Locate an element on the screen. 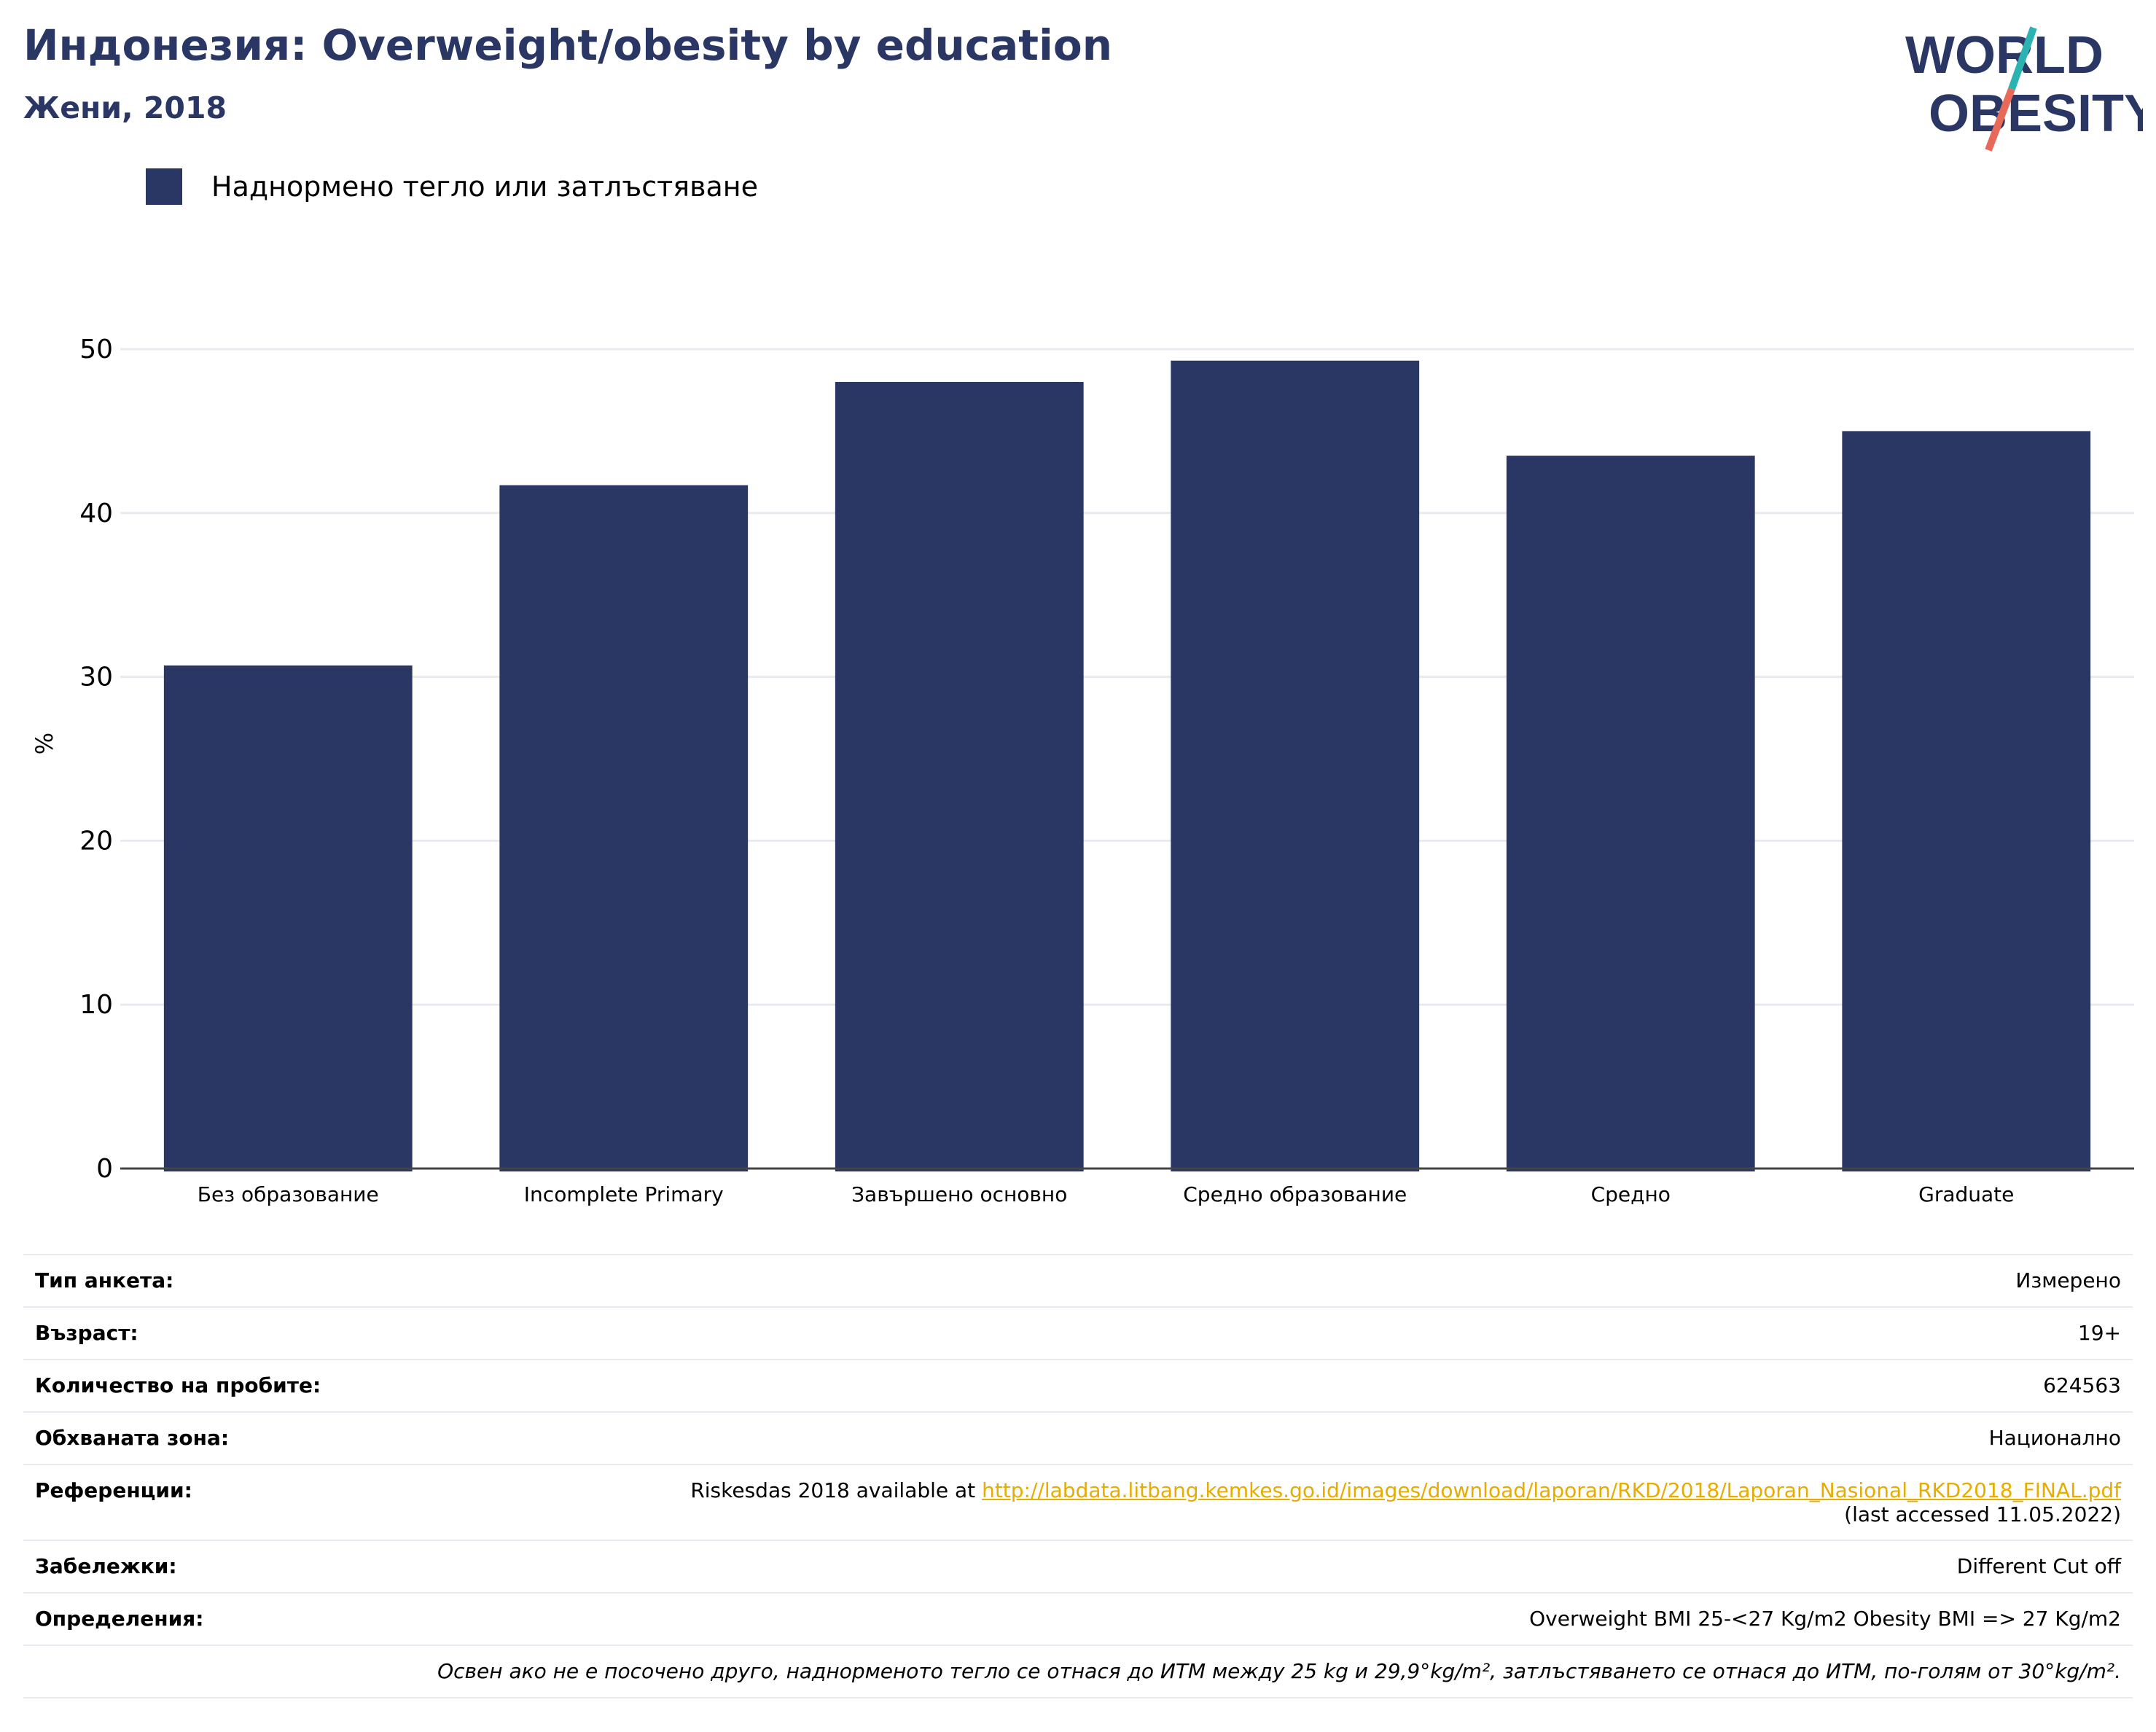 This screenshot has height=1732, width=2156. x-tick-label: Средно образование is located at coordinates (1295, 1194).